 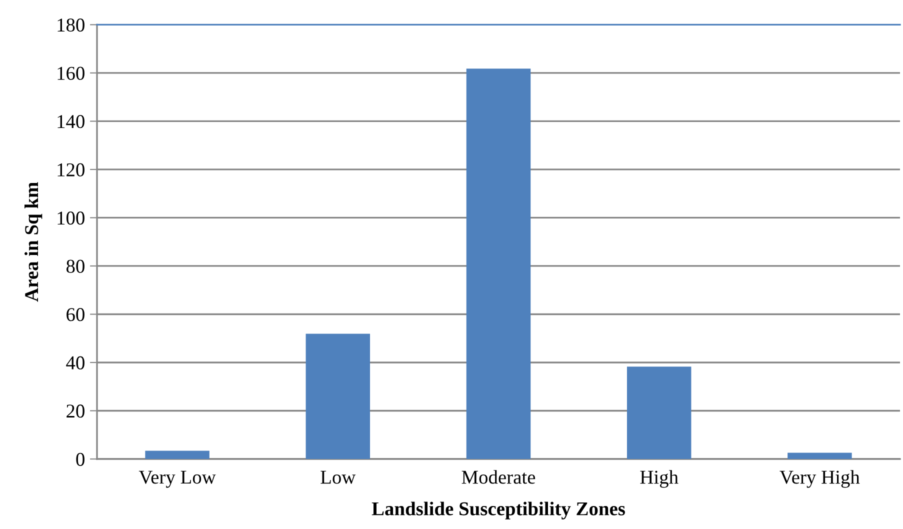 What do you see at coordinates (499, 477) in the screenshot?
I see `x-tick-label: Moderate` at bounding box center [499, 477].